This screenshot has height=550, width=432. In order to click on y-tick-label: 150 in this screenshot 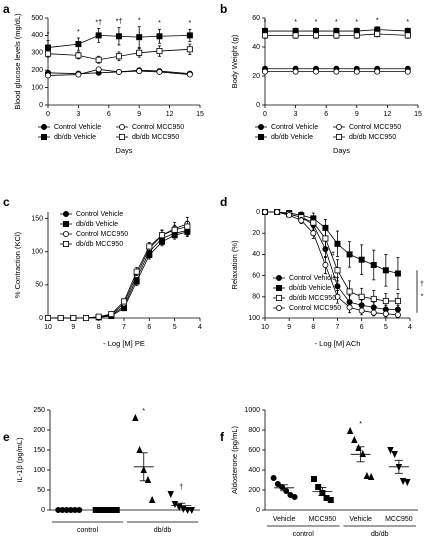, I will do `click(39, 450)`.